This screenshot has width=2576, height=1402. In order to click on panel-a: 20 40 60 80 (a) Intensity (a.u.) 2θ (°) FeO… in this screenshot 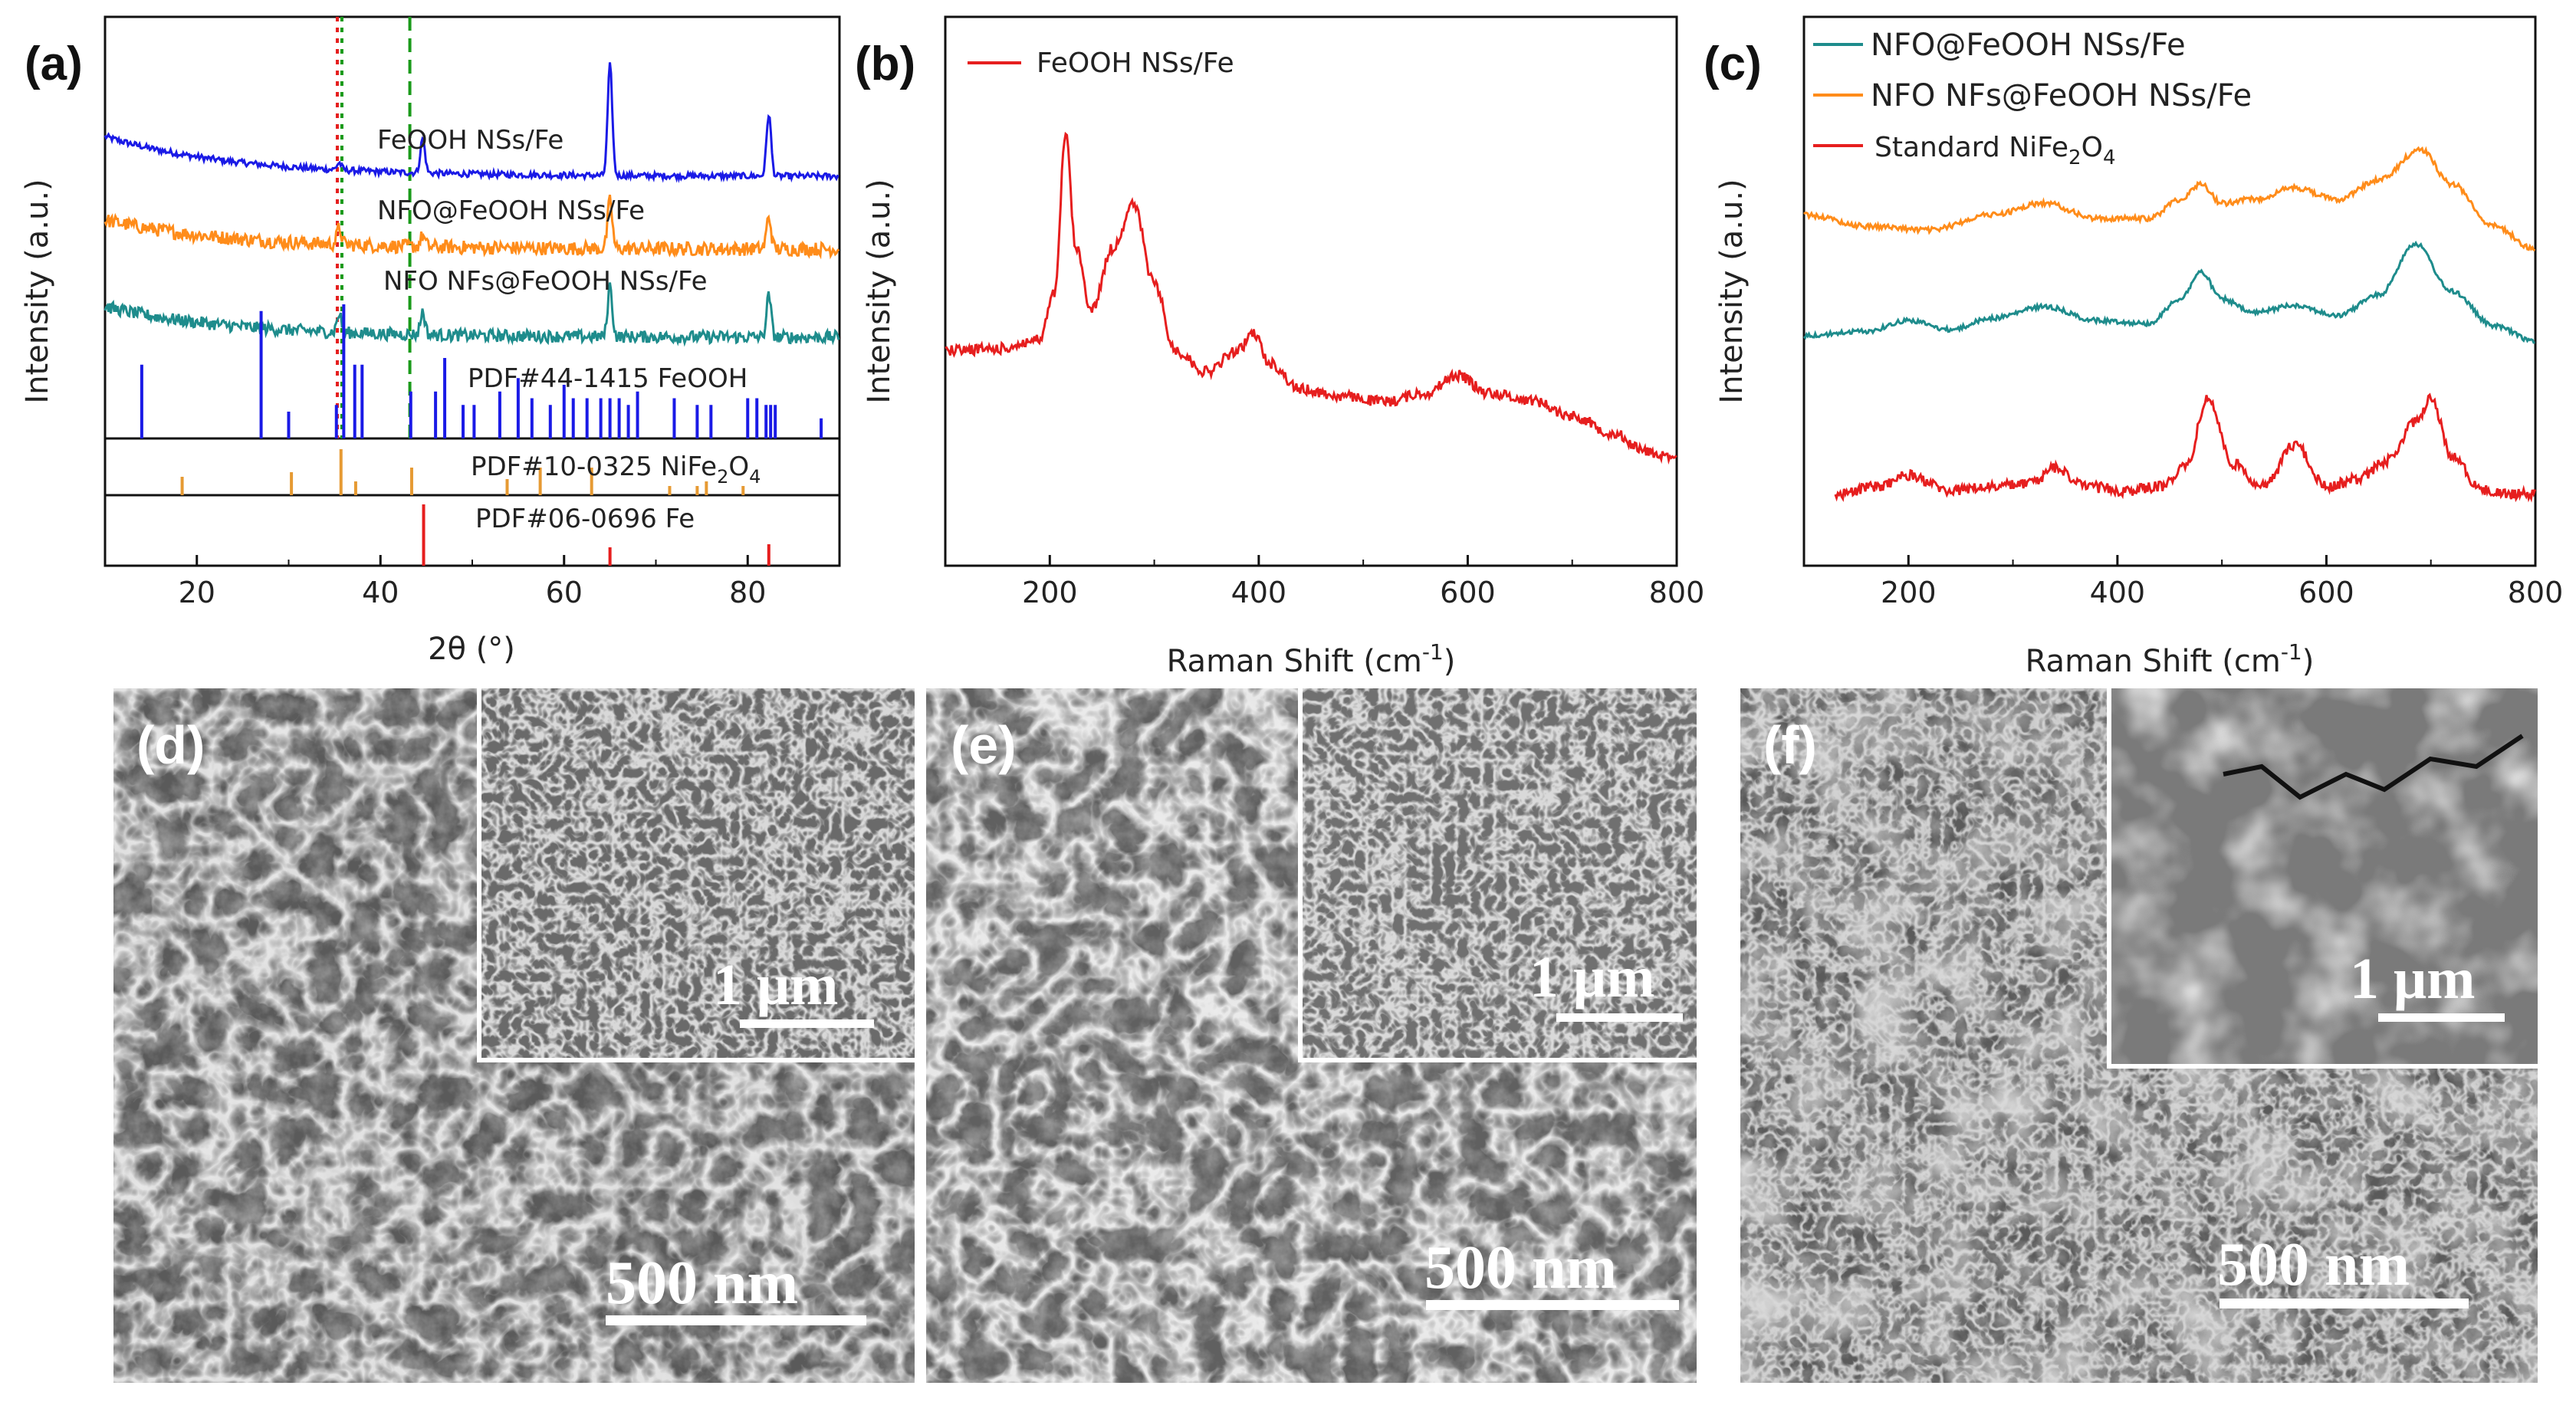, I will do `click(430, 341)`.